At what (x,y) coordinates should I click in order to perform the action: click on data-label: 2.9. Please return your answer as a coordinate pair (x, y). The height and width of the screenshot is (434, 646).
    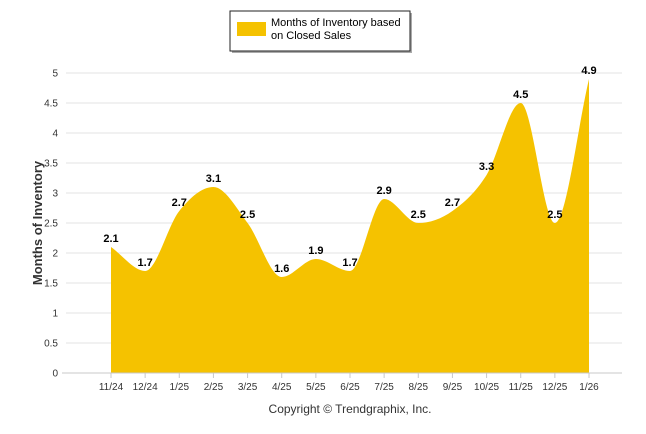
    Looking at the image, I should click on (383, 191).